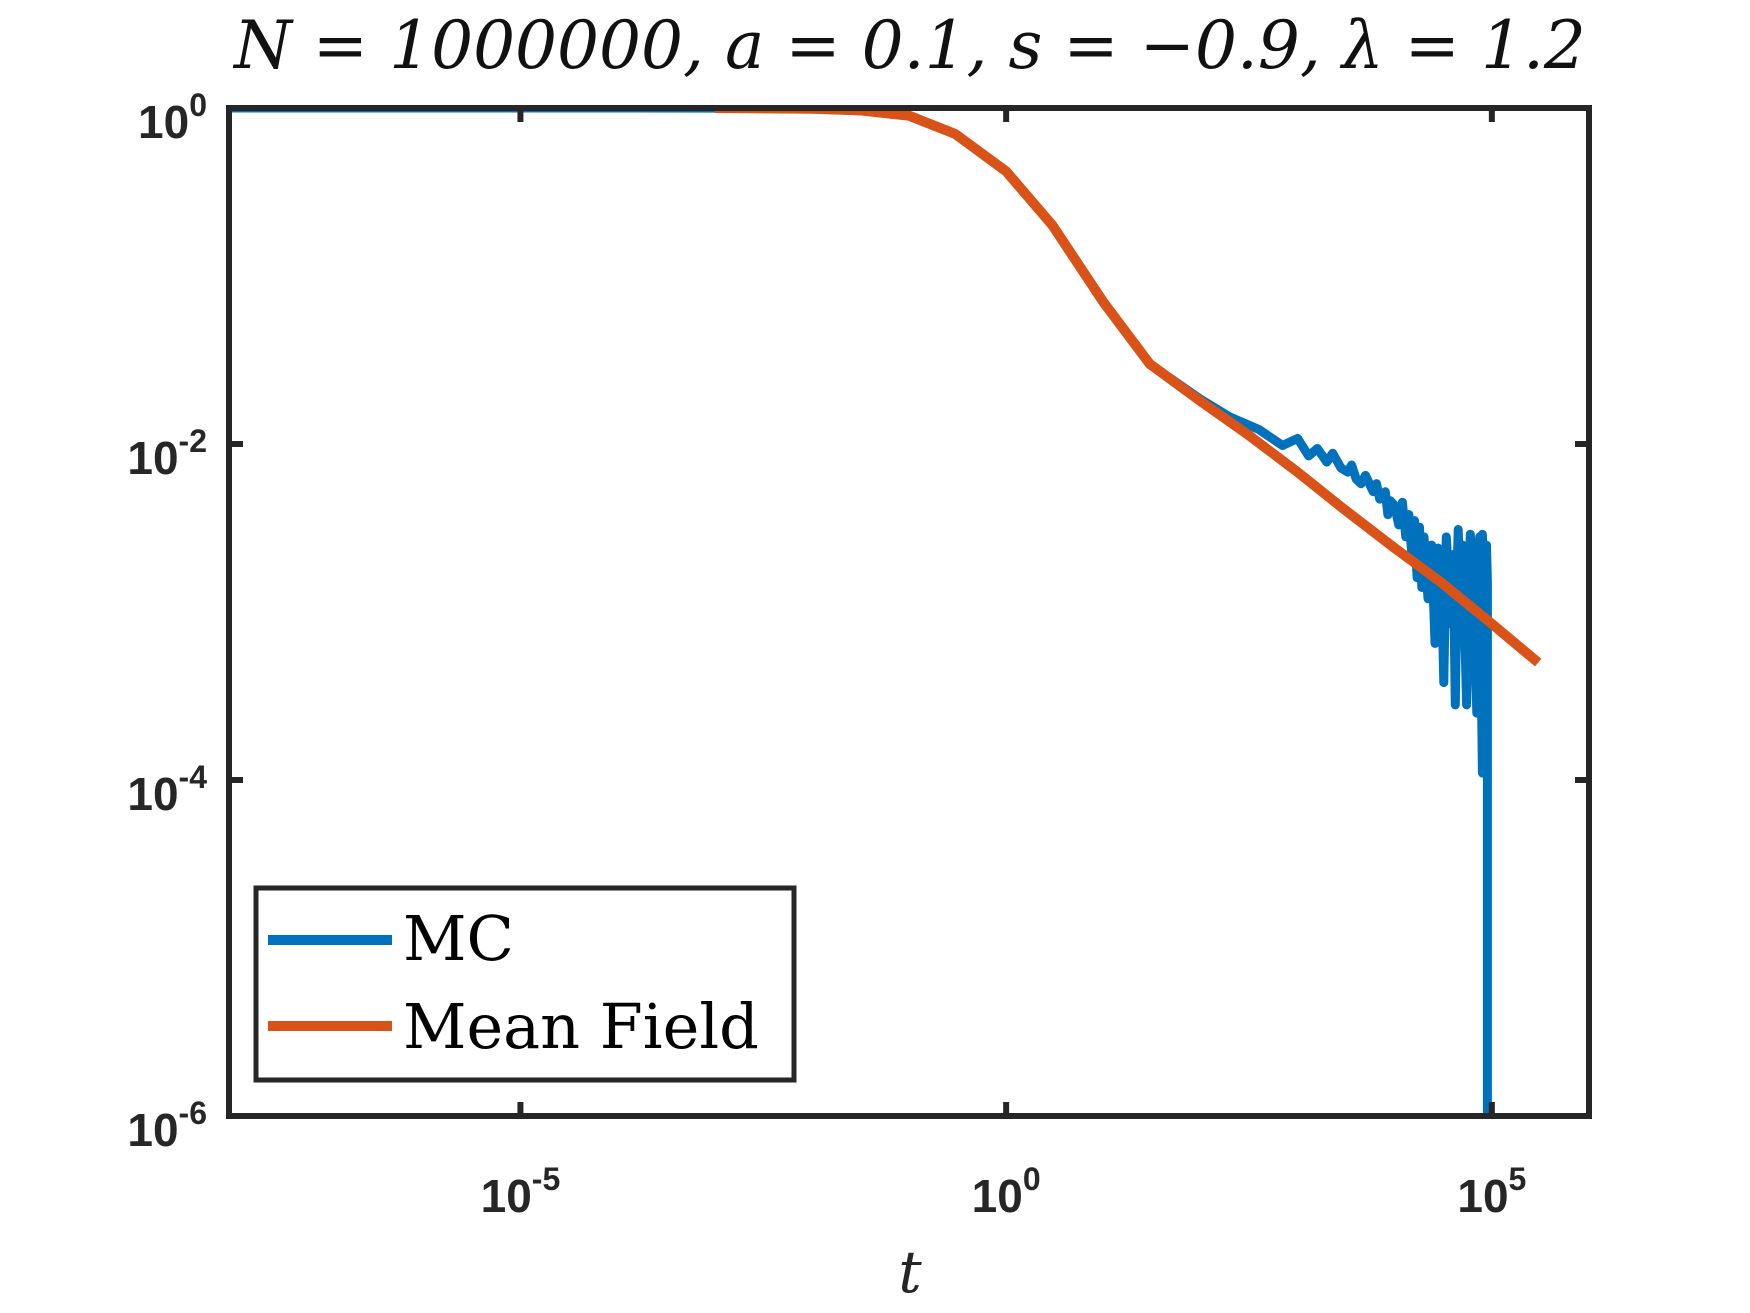 This screenshot has height=1313, width=1750. I want to click on chart-title: N = 1000000, a = 0.1, s = −0.9, λ = 1.2, so click(909, 45).